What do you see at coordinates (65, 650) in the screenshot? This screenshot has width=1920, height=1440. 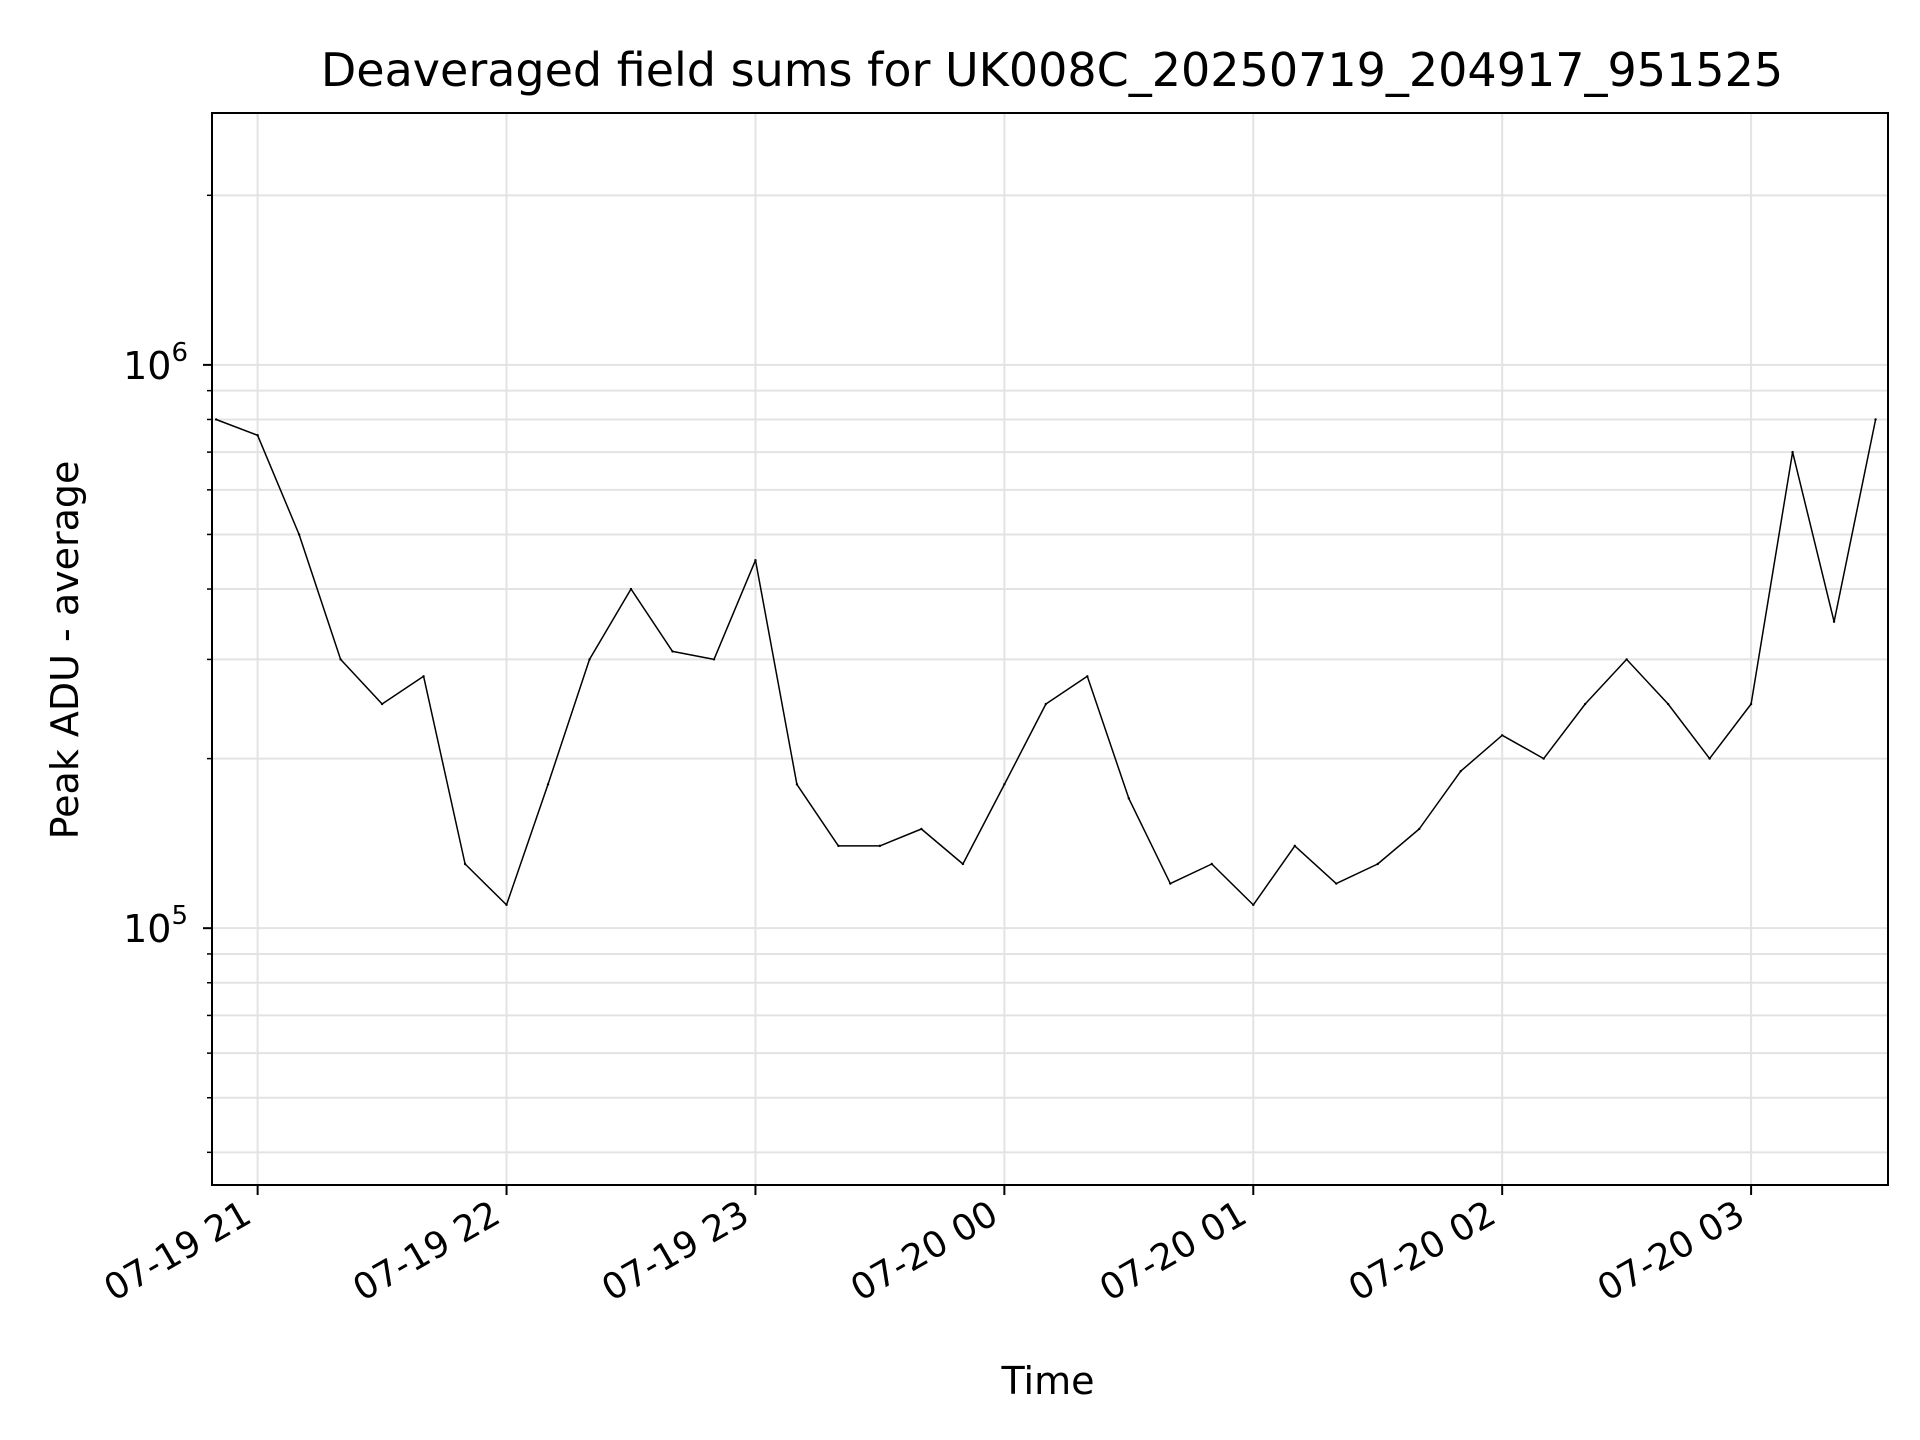 I see `y-axis-label: Peak ADU - average` at bounding box center [65, 650].